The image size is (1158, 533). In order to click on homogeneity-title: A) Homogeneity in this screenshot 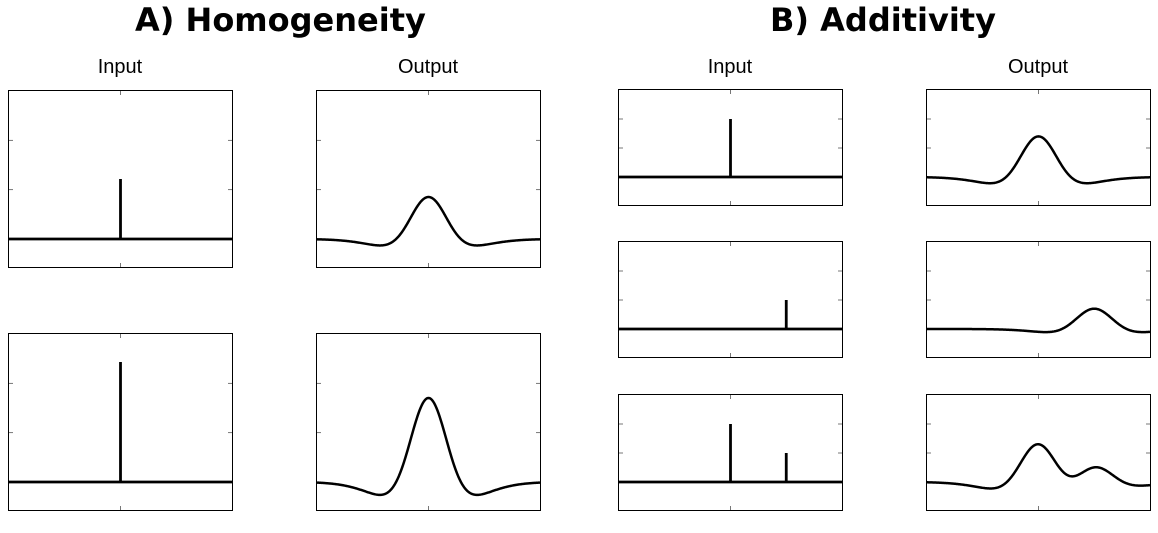, I will do `click(280, 20)`.